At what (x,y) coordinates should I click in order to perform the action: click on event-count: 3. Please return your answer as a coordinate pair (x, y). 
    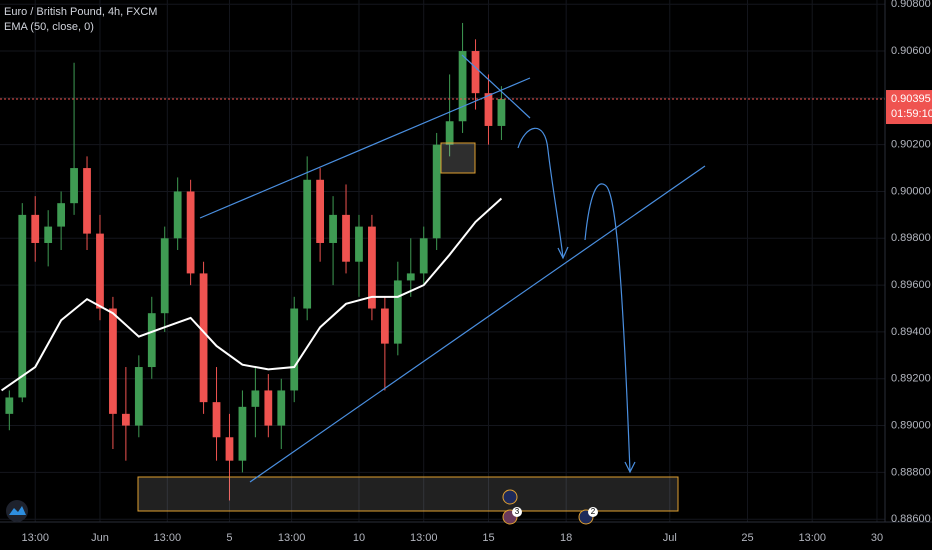
    Looking at the image, I should click on (517, 511).